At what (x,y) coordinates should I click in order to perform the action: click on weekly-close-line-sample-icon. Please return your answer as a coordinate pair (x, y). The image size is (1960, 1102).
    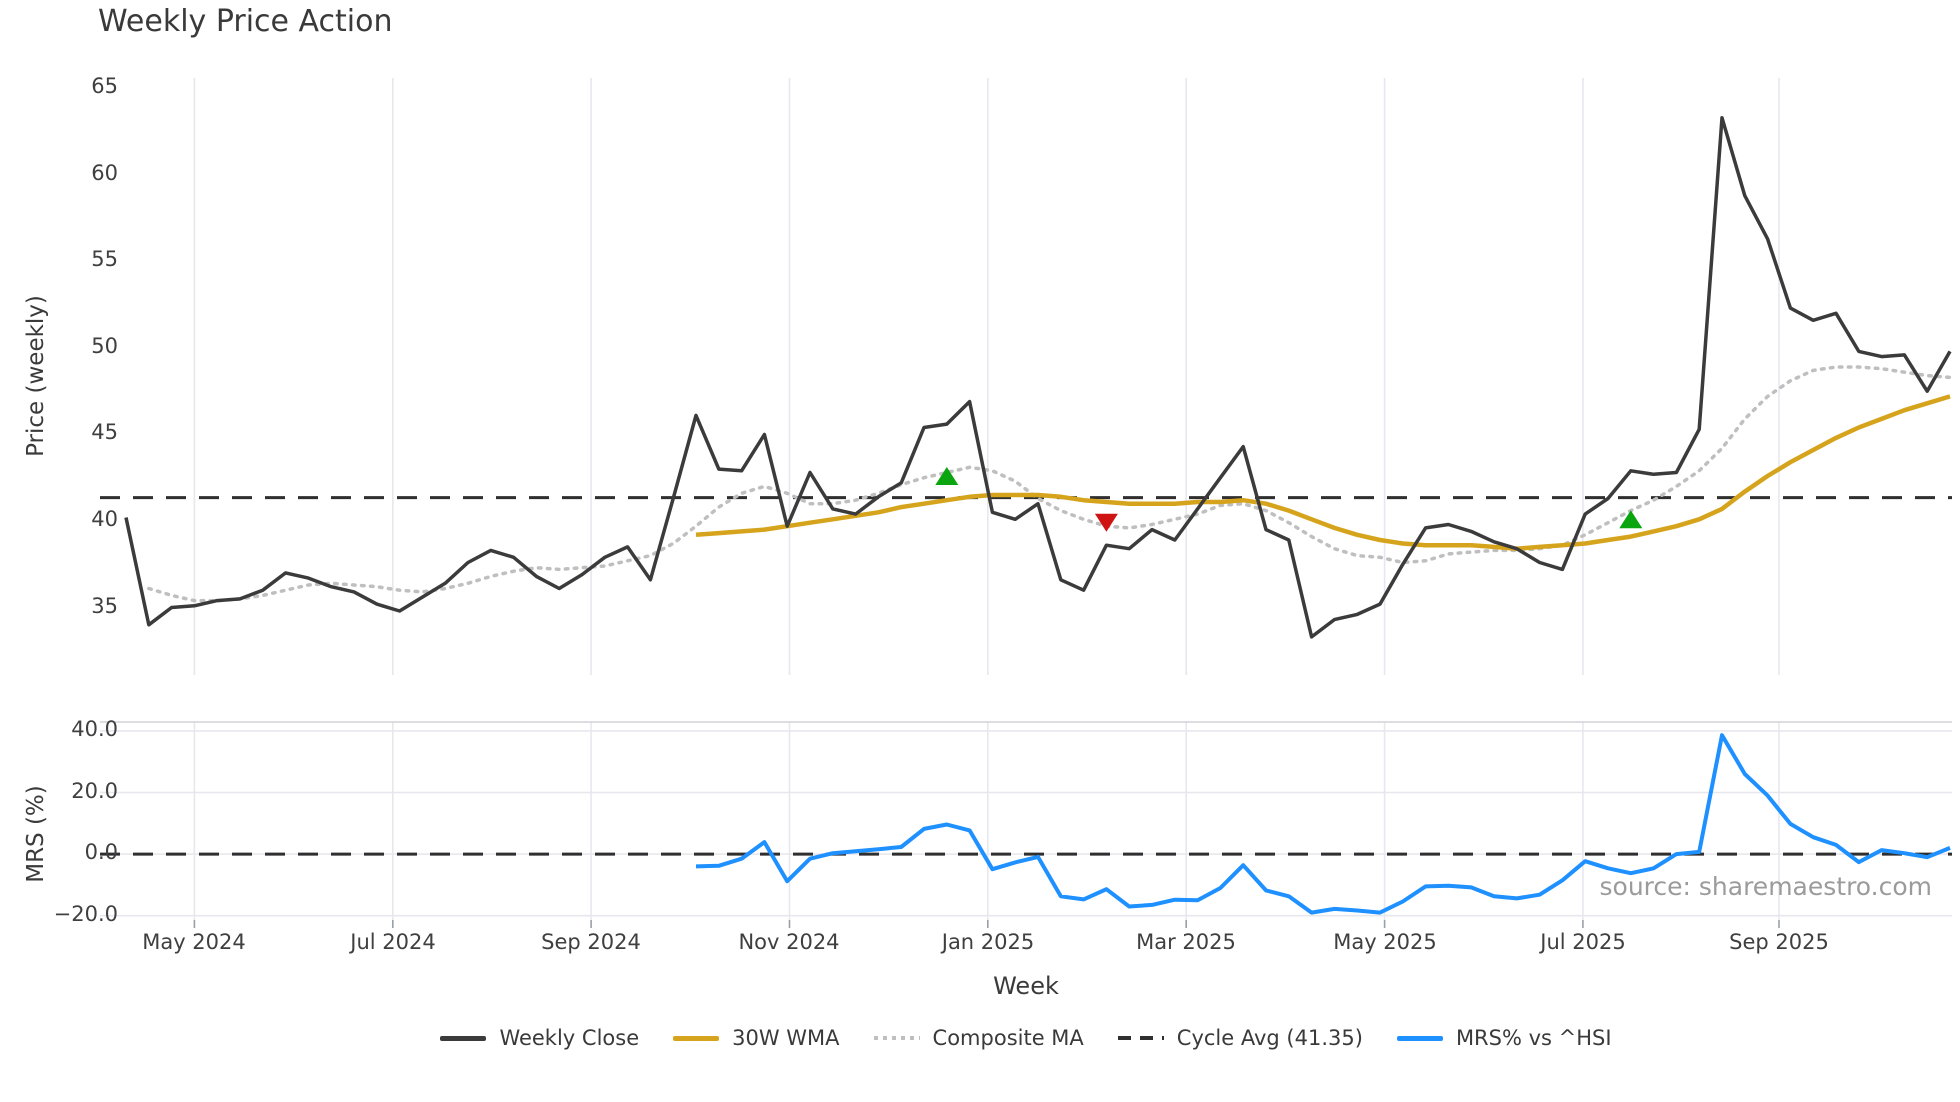
    Looking at the image, I should click on (463, 1038).